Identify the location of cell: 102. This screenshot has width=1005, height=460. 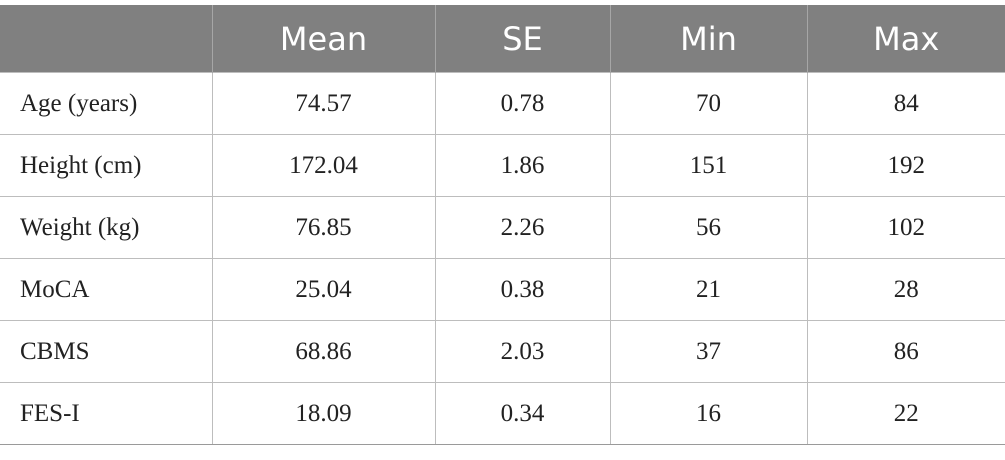
(905, 227).